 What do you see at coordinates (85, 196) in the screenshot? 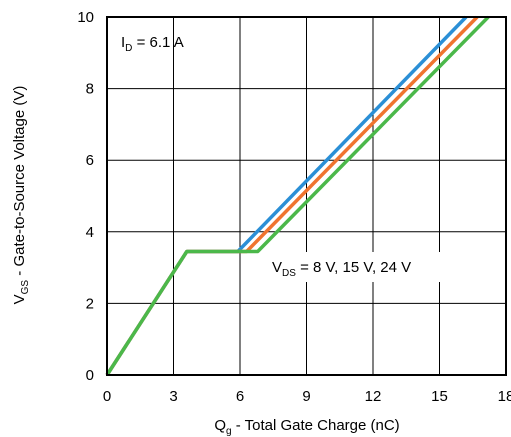
I see `y-axis-ticks: 0 2 4 6 8 10` at bounding box center [85, 196].